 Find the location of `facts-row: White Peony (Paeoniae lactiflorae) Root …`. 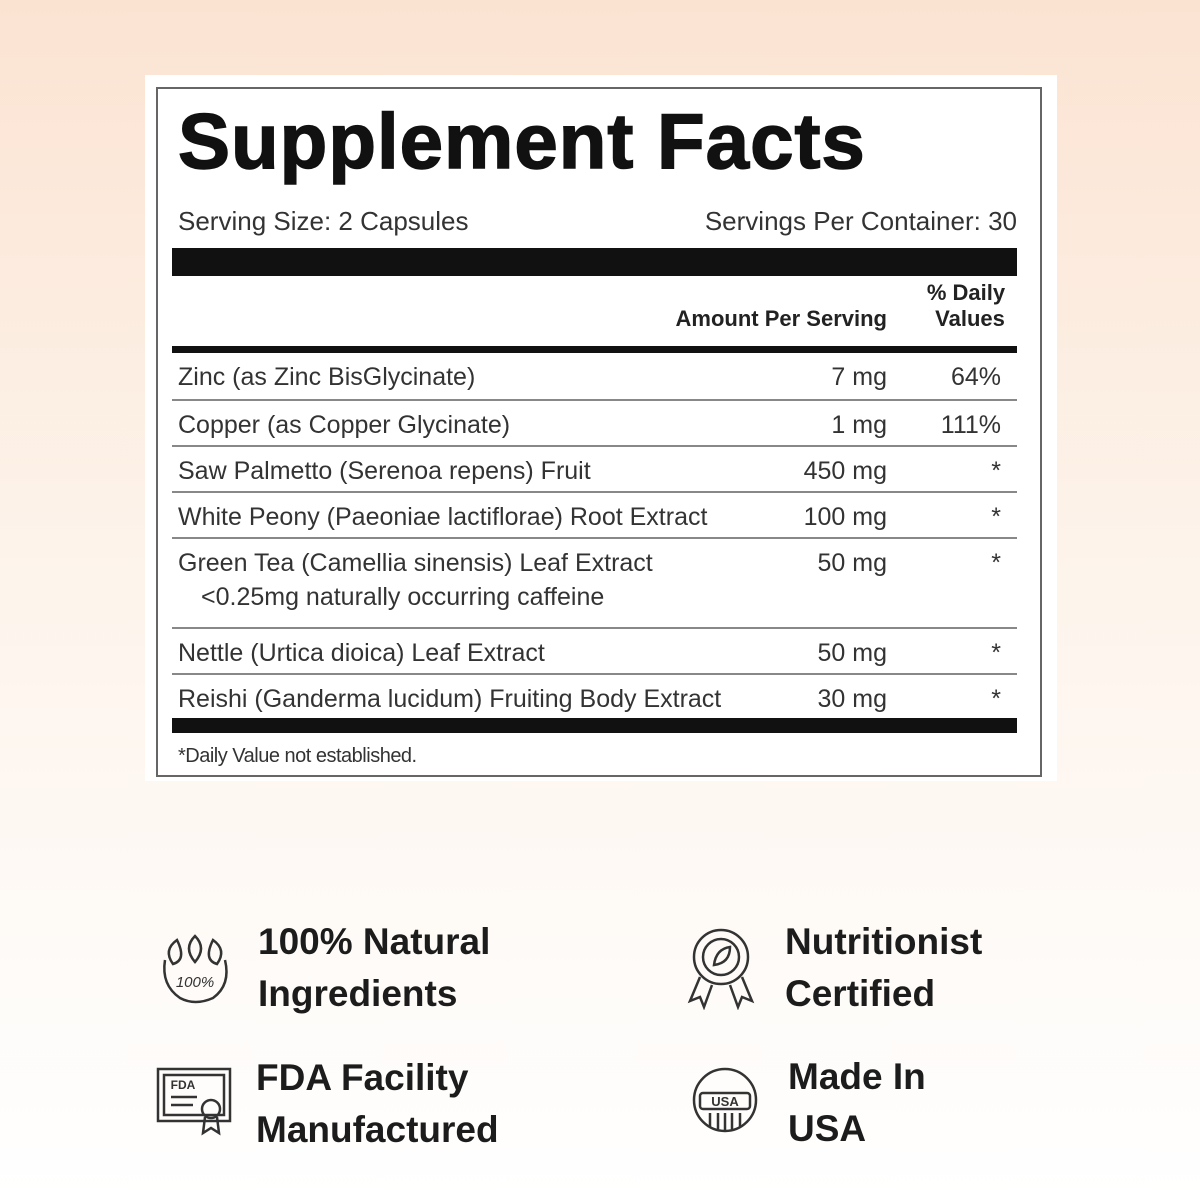

facts-row: White Peony (Paeoniae lactiflorae) Root … is located at coordinates (594, 514).